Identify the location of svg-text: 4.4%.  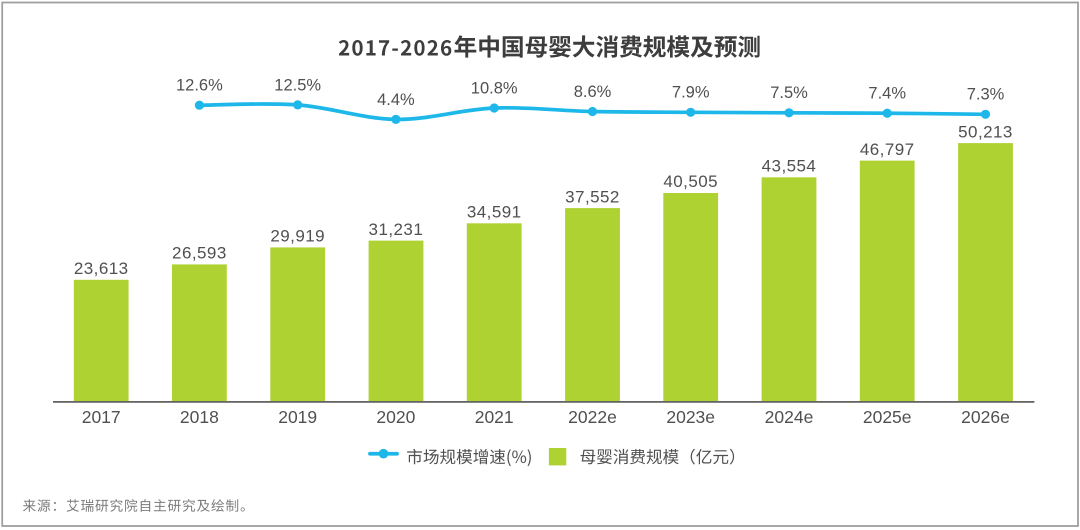
(396, 100).